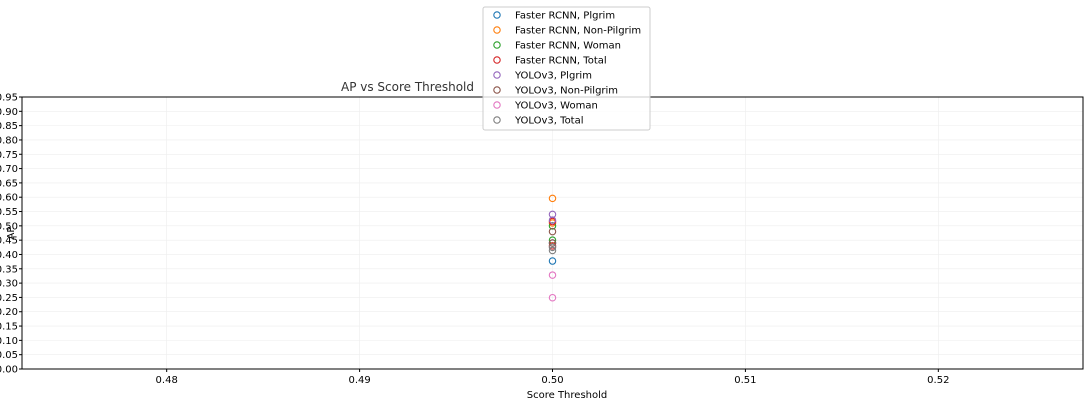  I want to click on legend-label: Faster RCNN, Total, so click(561, 61).